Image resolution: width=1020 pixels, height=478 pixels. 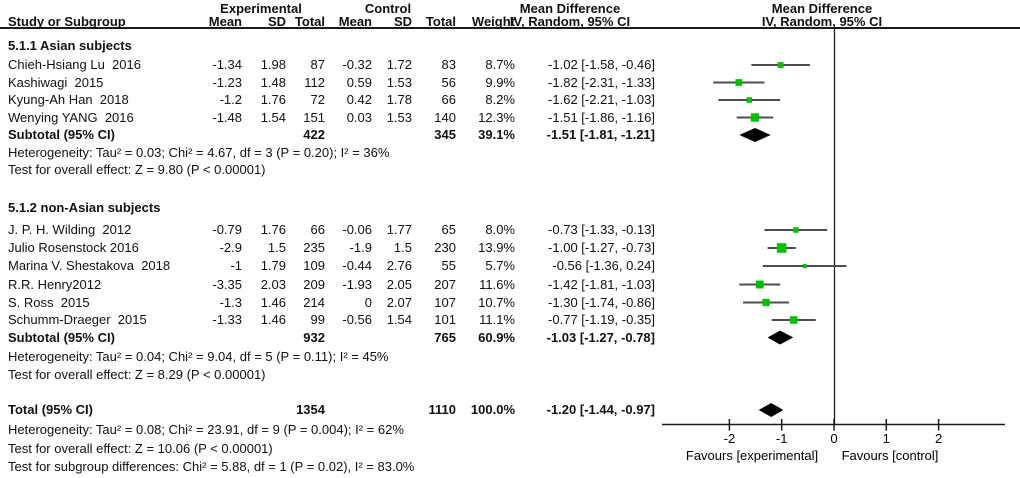 What do you see at coordinates (399, 64) in the screenshot?
I see `study-control-sd: 1.72` at bounding box center [399, 64].